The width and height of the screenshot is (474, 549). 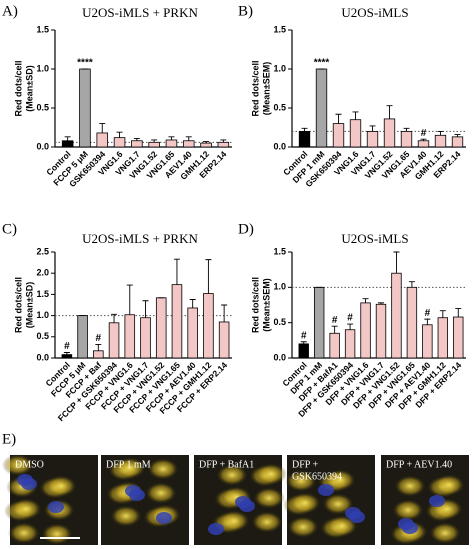 What do you see at coordinates (226, 464) in the screenshot?
I see `image-caption: DFP + BafA1` at bounding box center [226, 464].